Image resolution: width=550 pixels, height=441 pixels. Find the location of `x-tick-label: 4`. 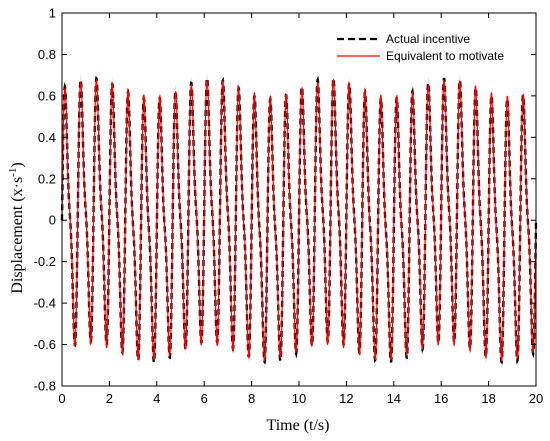

x-tick-label: 4 is located at coordinates (156, 398).